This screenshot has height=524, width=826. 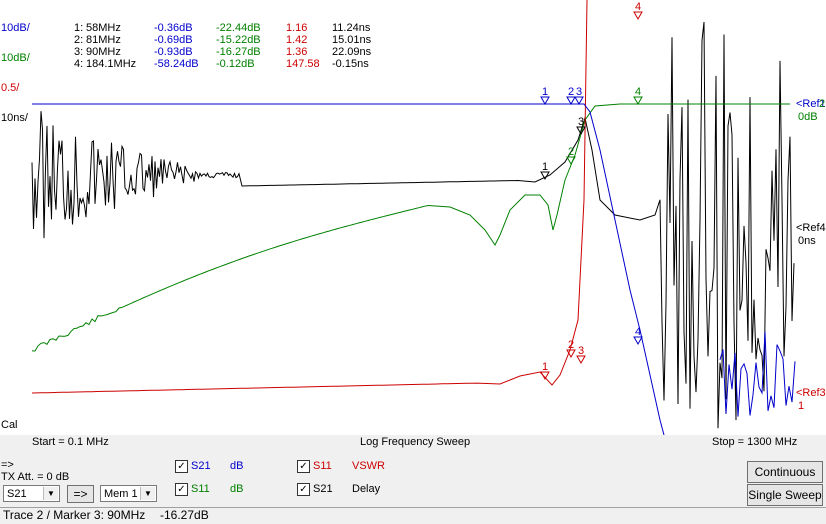 What do you see at coordinates (74, 515) in the screenshot?
I see `status-text: Trace 2 / Marker 3: 90MHz` at bounding box center [74, 515].